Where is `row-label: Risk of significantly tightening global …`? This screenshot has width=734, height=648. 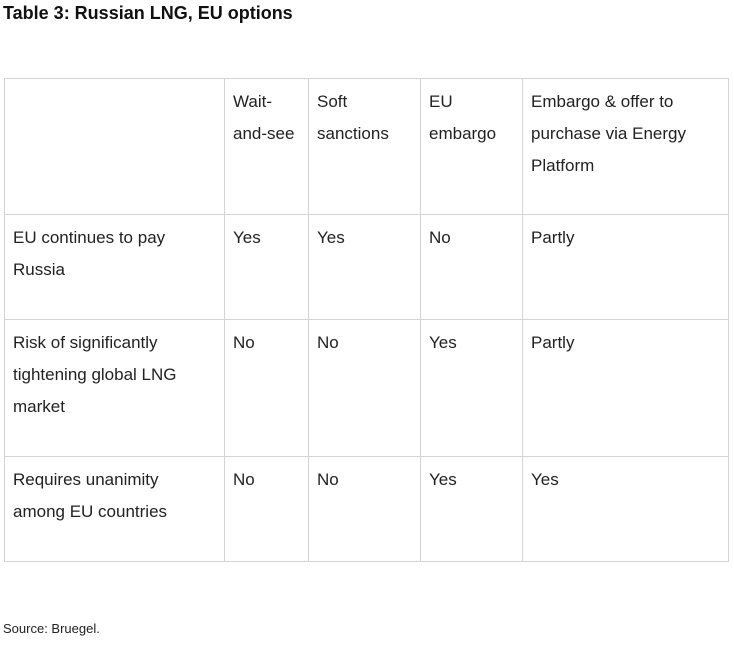
row-label: Risk of significantly tightening global … is located at coordinates (114, 388).